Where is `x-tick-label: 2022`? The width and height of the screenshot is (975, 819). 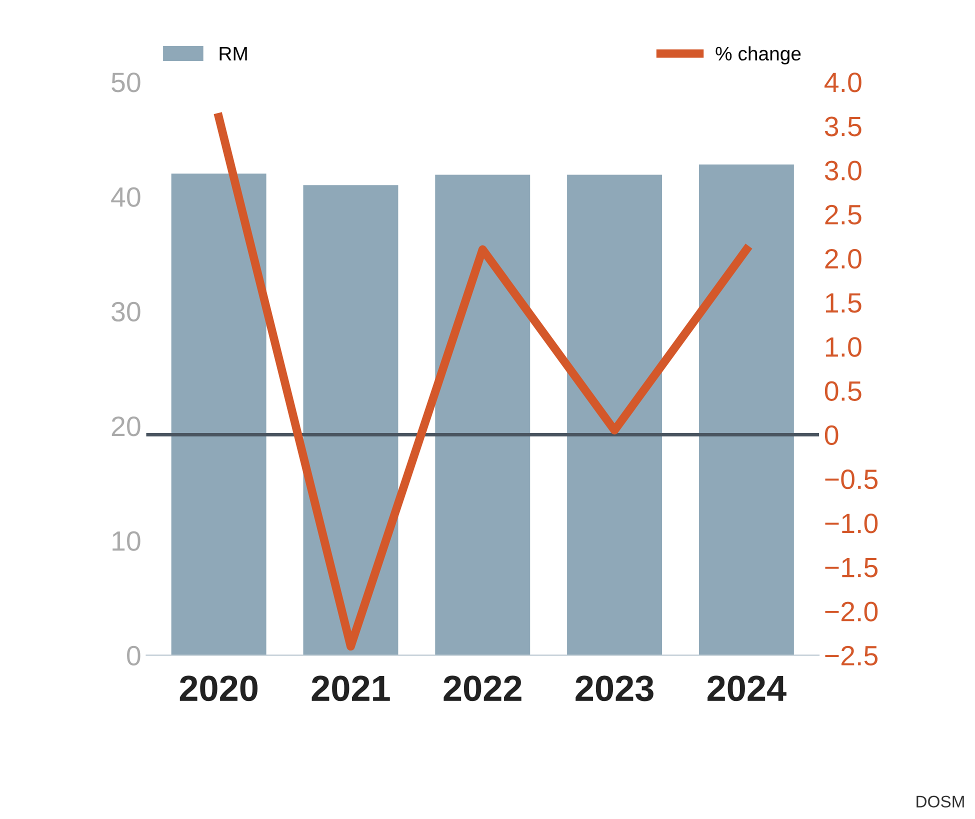 x-tick-label: 2022 is located at coordinates (483, 689).